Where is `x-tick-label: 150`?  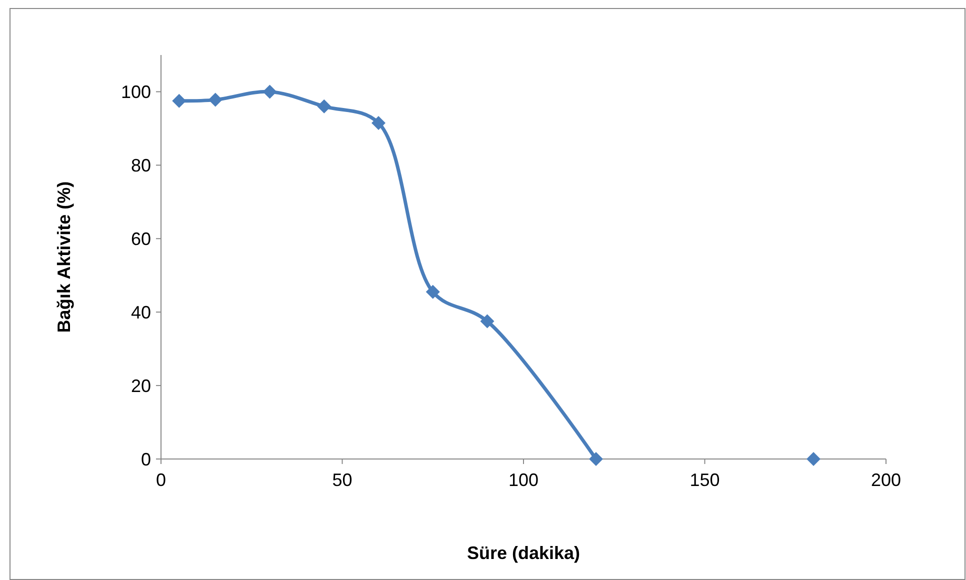 x-tick-label: 150 is located at coordinates (705, 480).